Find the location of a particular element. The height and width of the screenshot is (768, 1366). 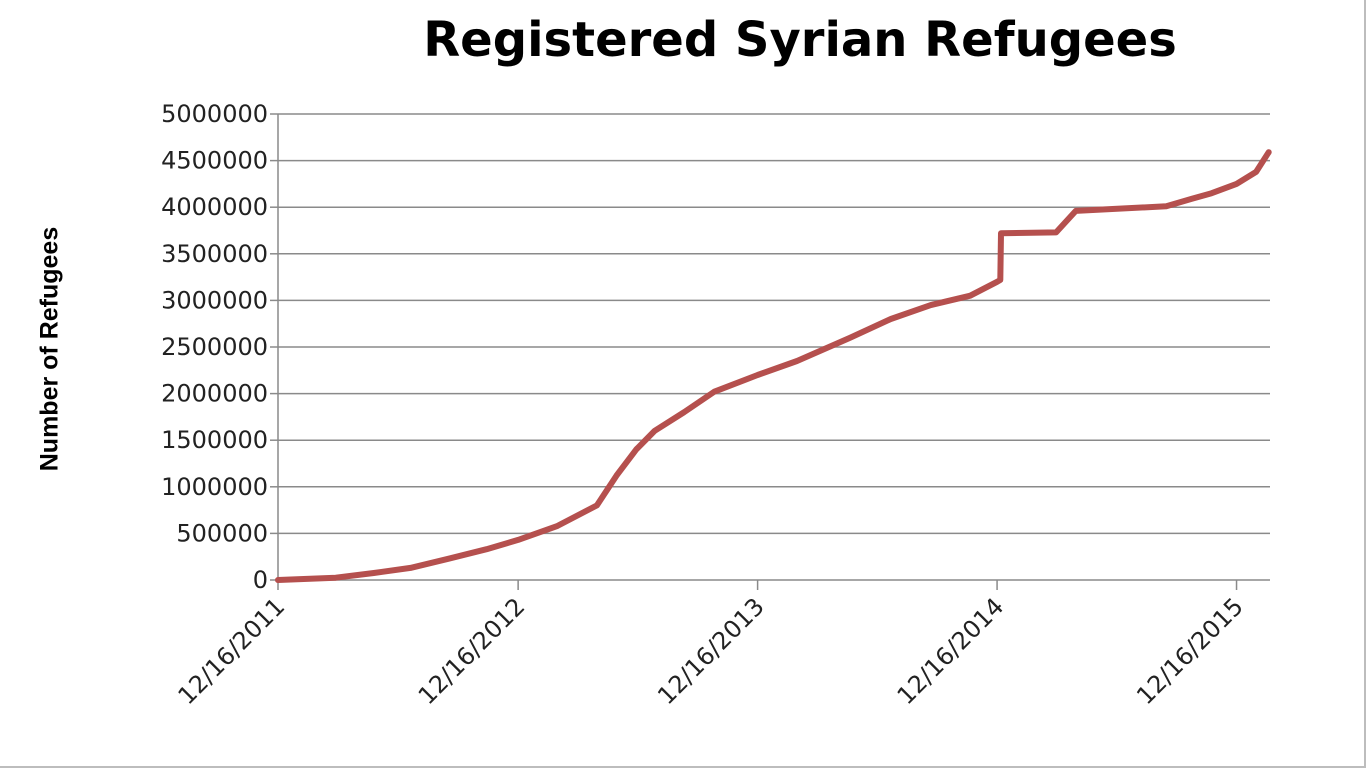

y-tick-label: 500000 is located at coordinates (222, 533).